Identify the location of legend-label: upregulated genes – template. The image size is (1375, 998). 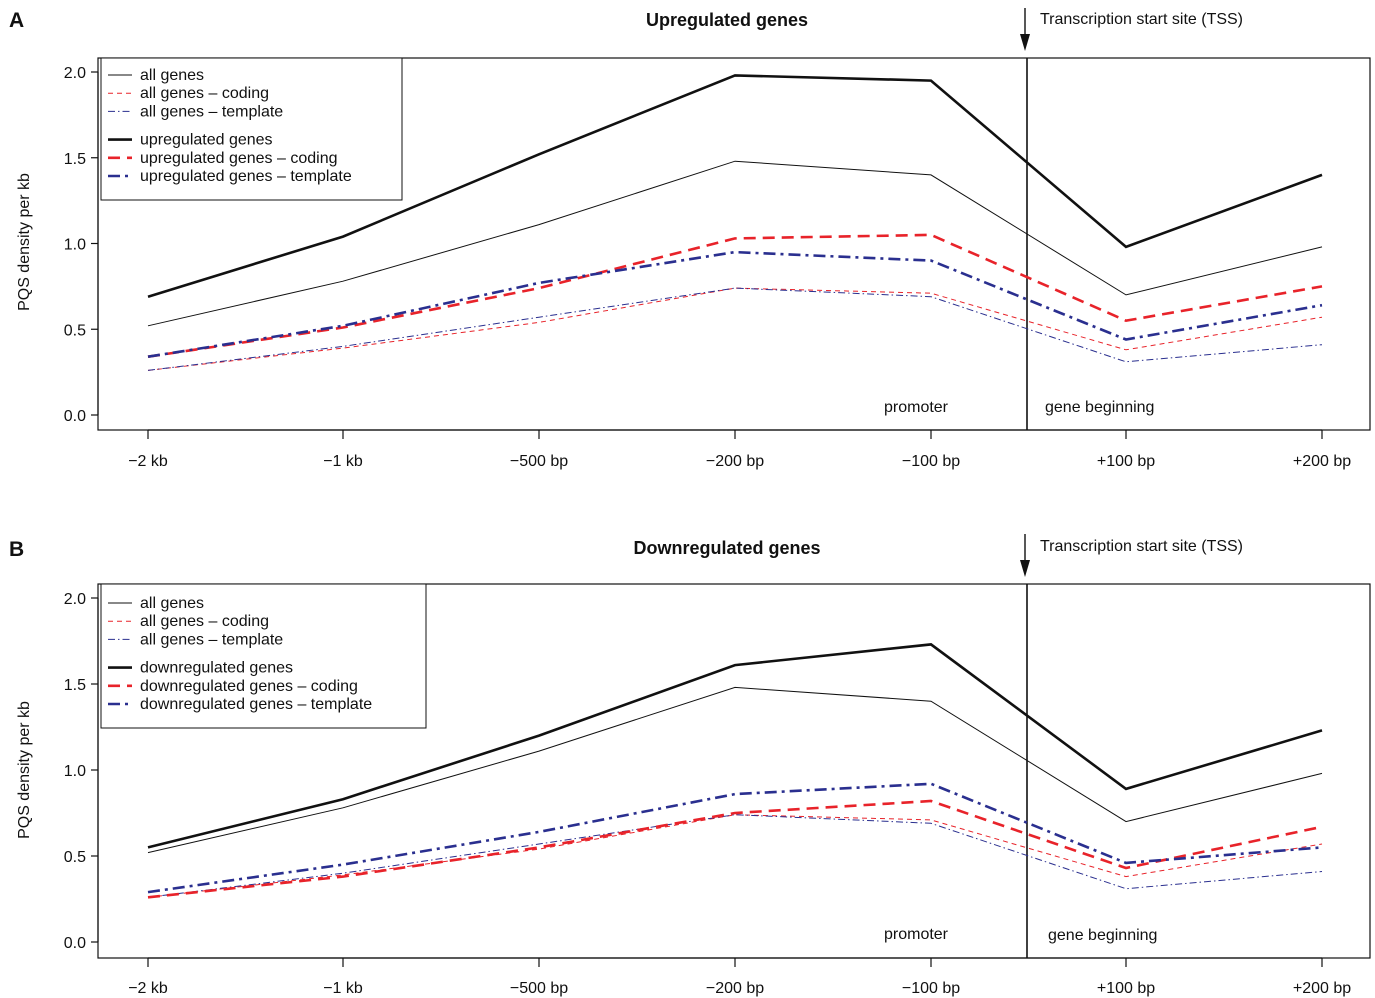
(246, 176).